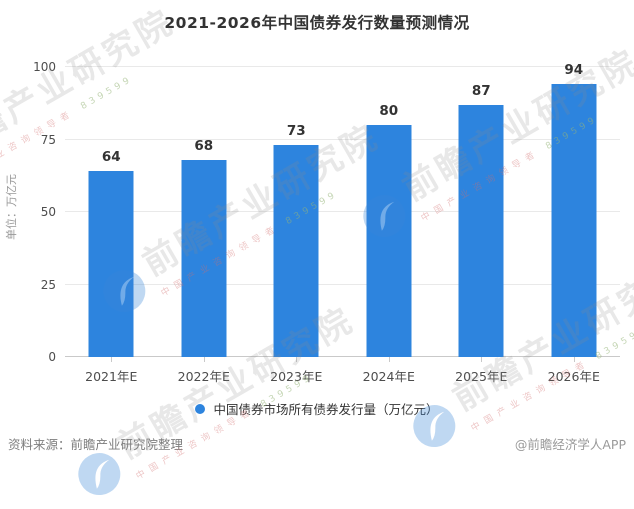 Image resolution: width=634 pixels, height=509 pixels. Describe the element at coordinates (389, 111) in the screenshot. I see `bar-value-label: 80` at that location.